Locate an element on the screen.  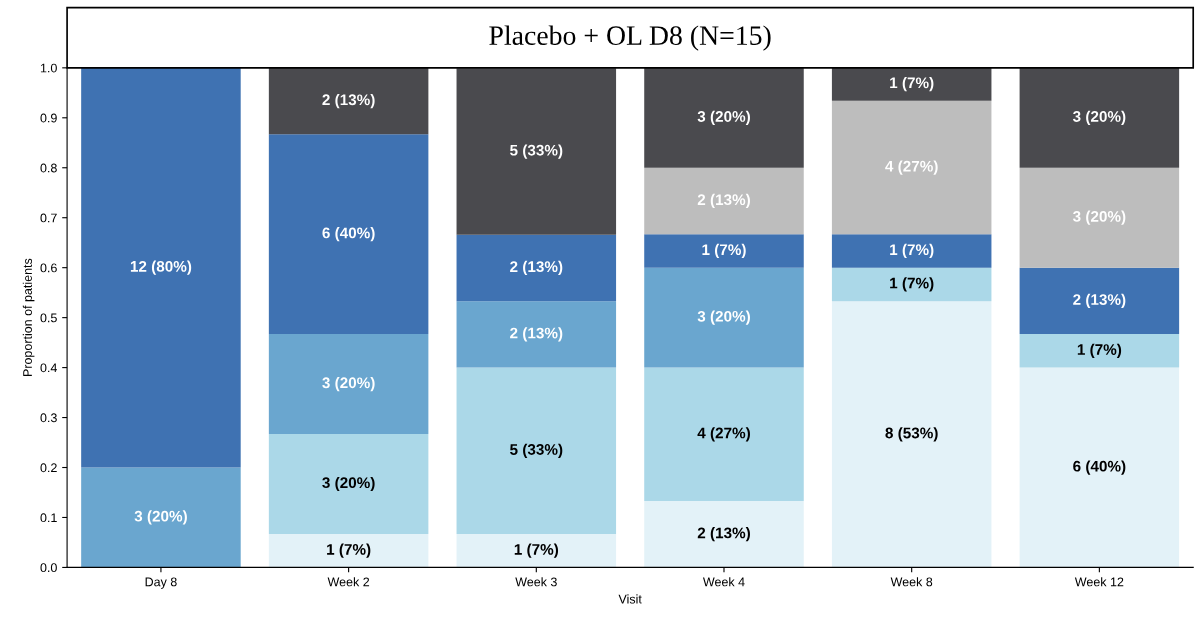
y-tick-label: 0.5 is located at coordinates (48, 318).